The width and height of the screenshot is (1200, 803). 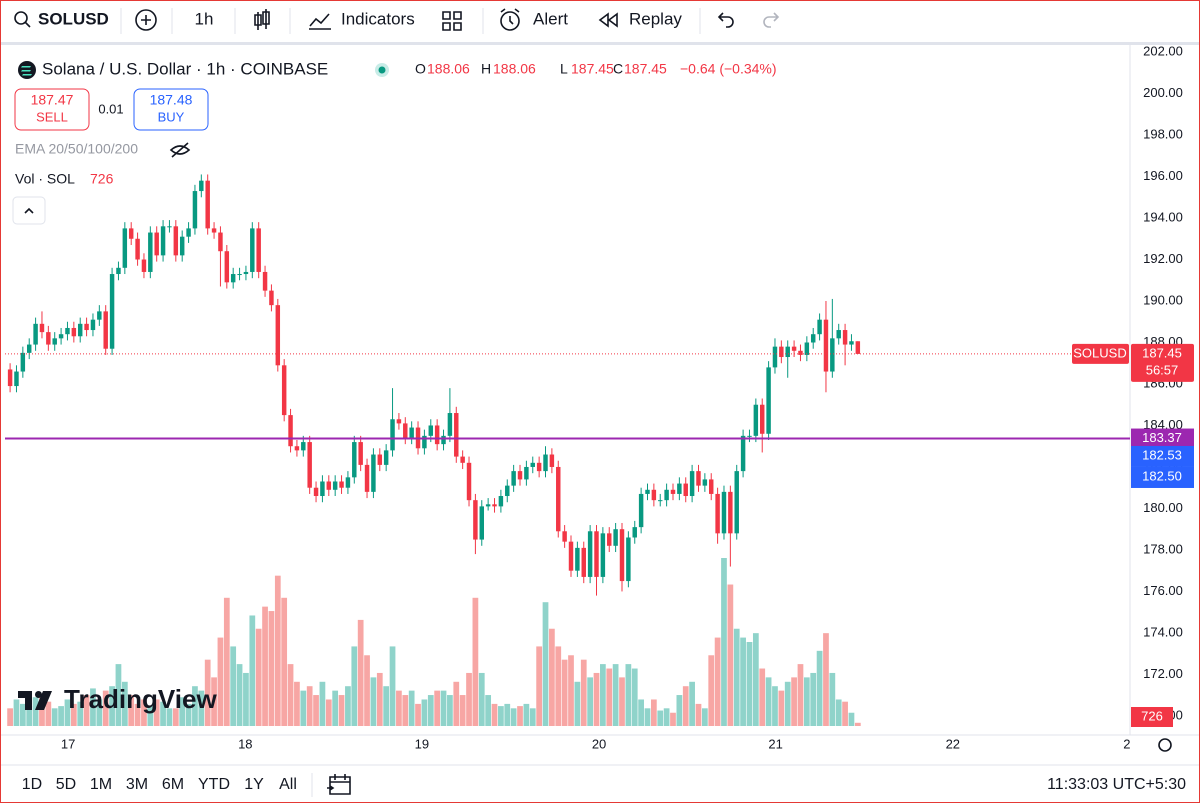 I want to click on replay-button: Replay, so click(x=655, y=18).